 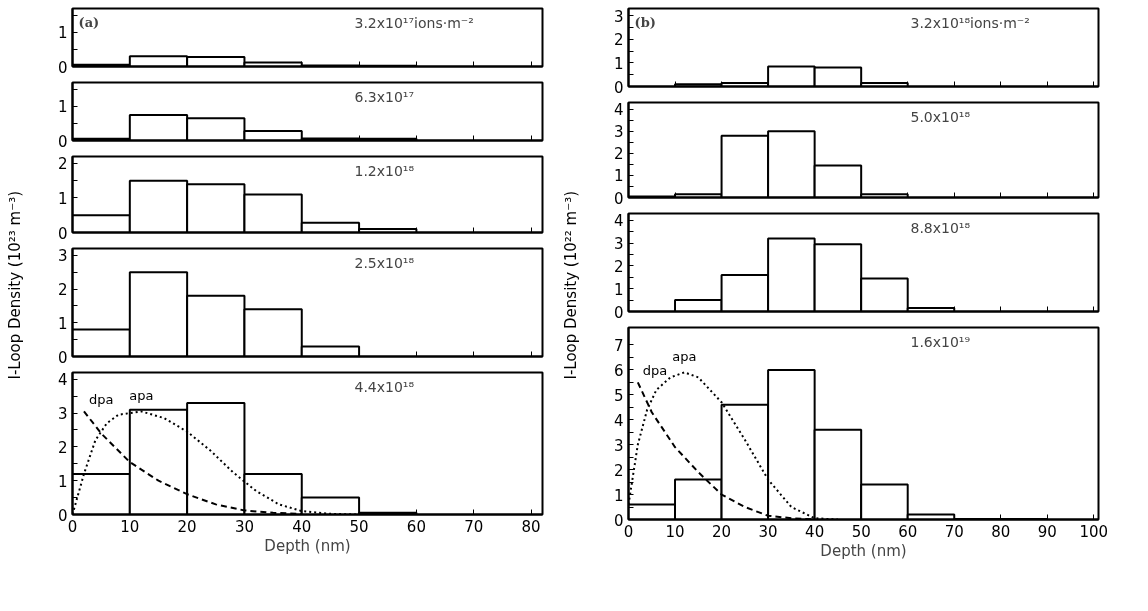 What do you see at coordinates (414, 22) in the screenshot?
I see `annotation: 3.2x10¹⁷ions·m⁻²` at bounding box center [414, 22].